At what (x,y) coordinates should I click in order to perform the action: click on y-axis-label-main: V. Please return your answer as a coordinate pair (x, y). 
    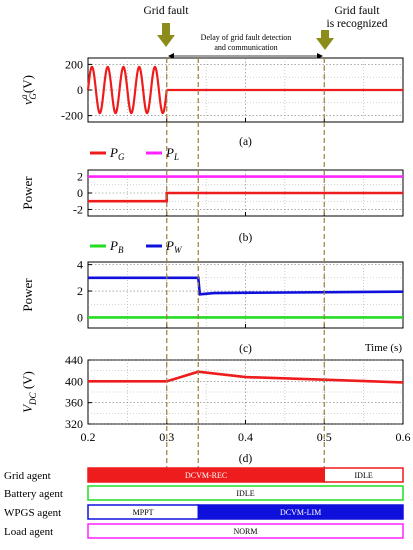
    Looking at the image, I should click on (27, 408).